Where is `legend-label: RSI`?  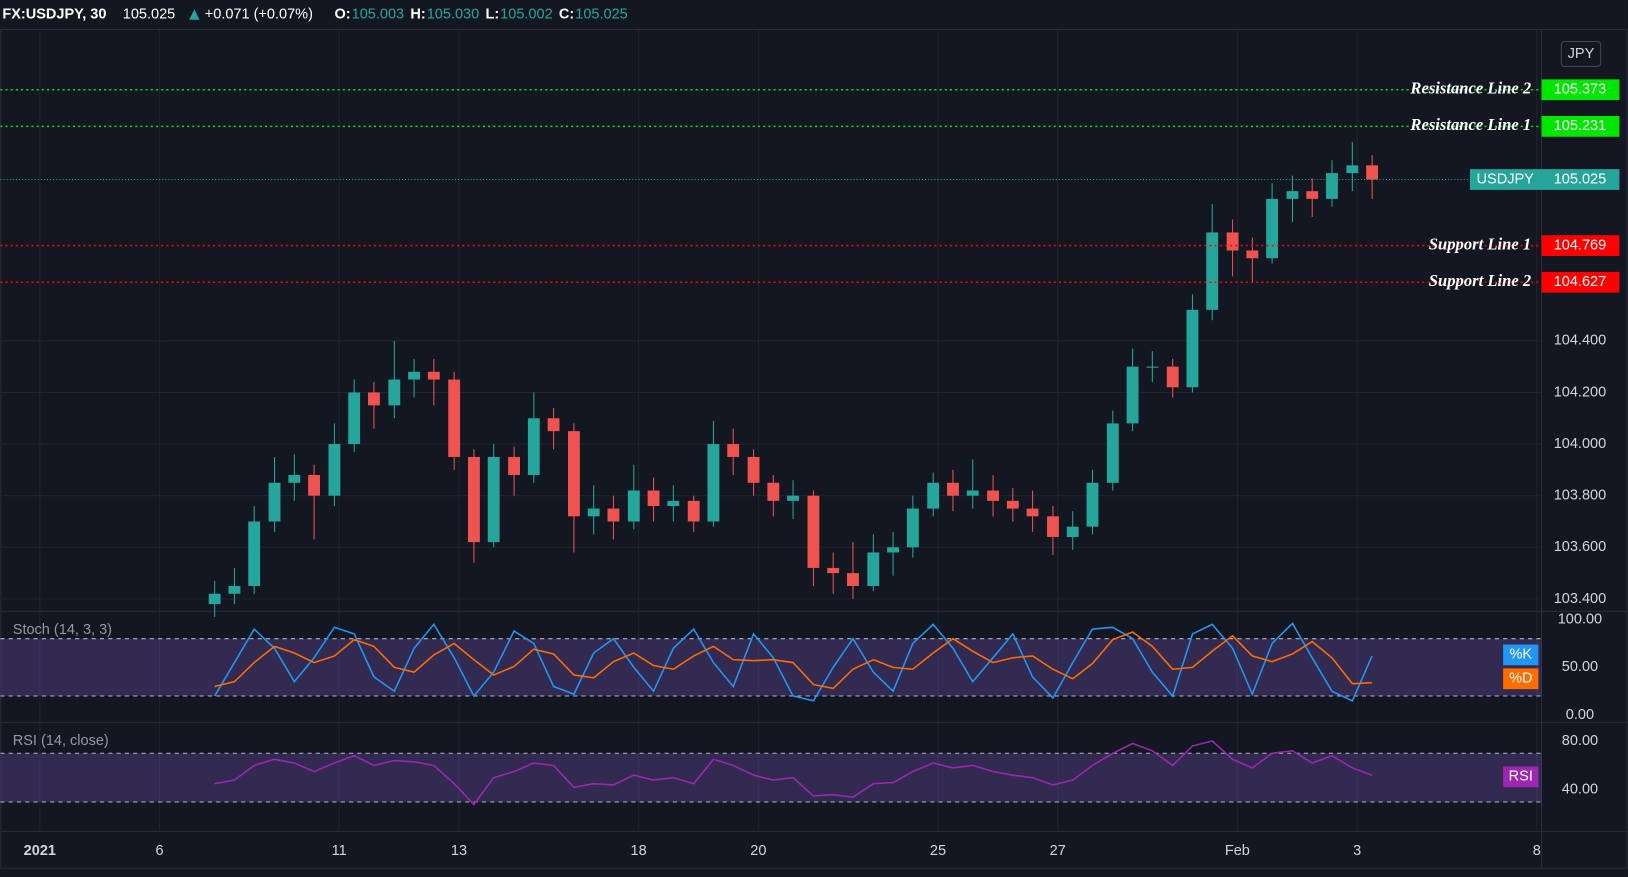
legend-label: RSI is located at coordinates (1521, 777).